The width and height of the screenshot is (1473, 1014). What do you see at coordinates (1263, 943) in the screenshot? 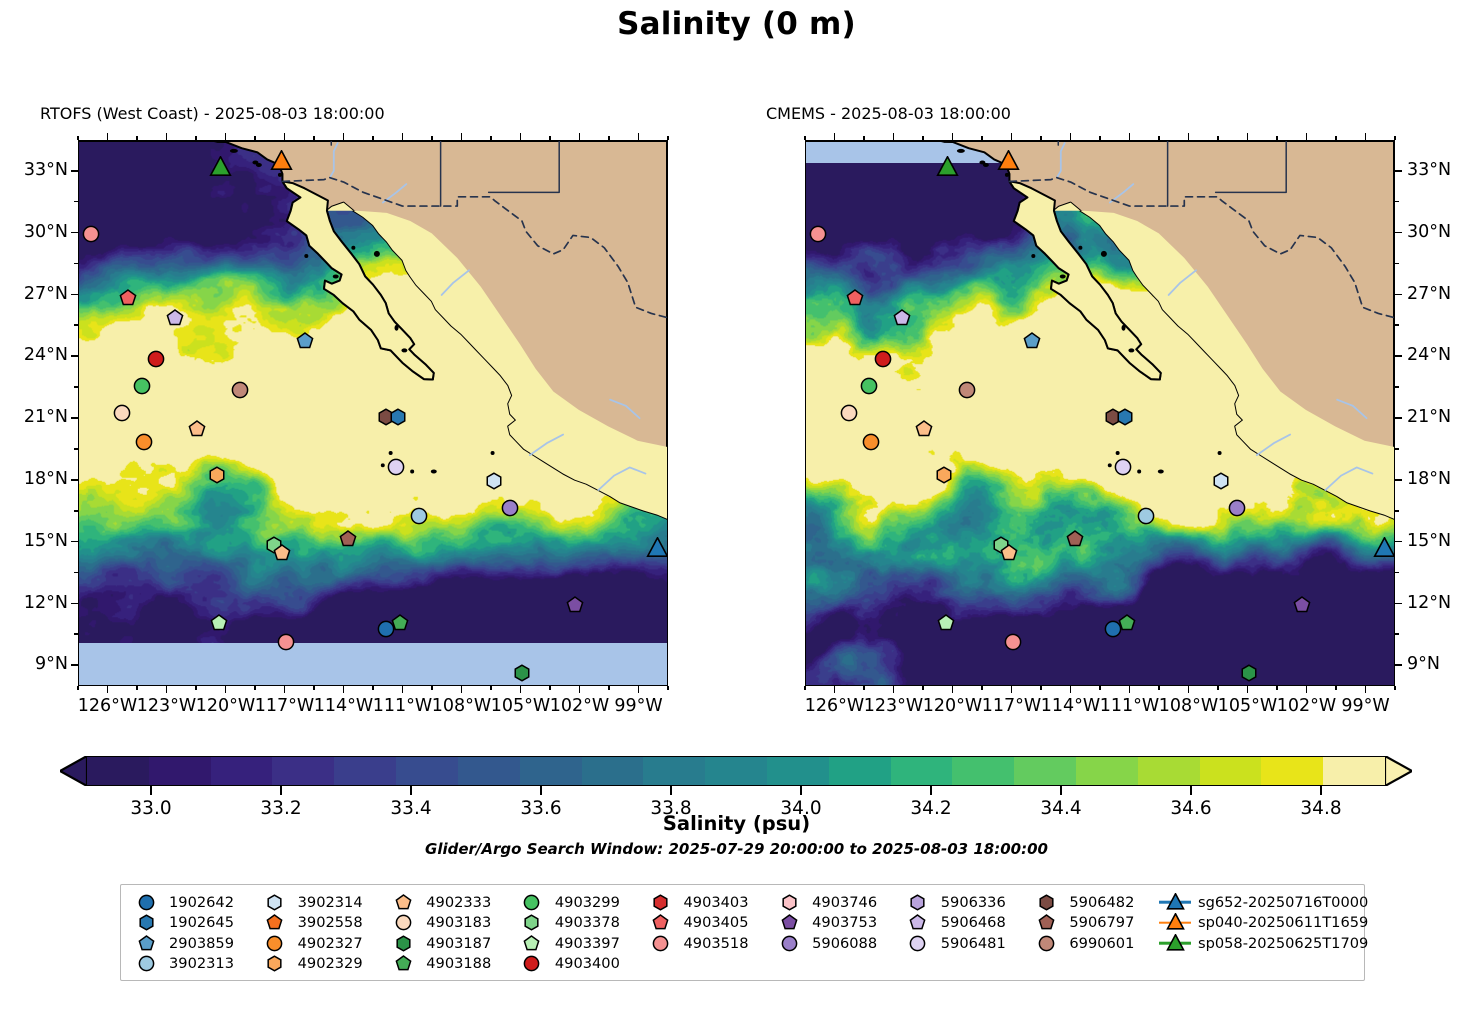
I see `legend-item-sp058-20250625T1709: sp058-20250625T1709` at bounding box center [1263, 943].